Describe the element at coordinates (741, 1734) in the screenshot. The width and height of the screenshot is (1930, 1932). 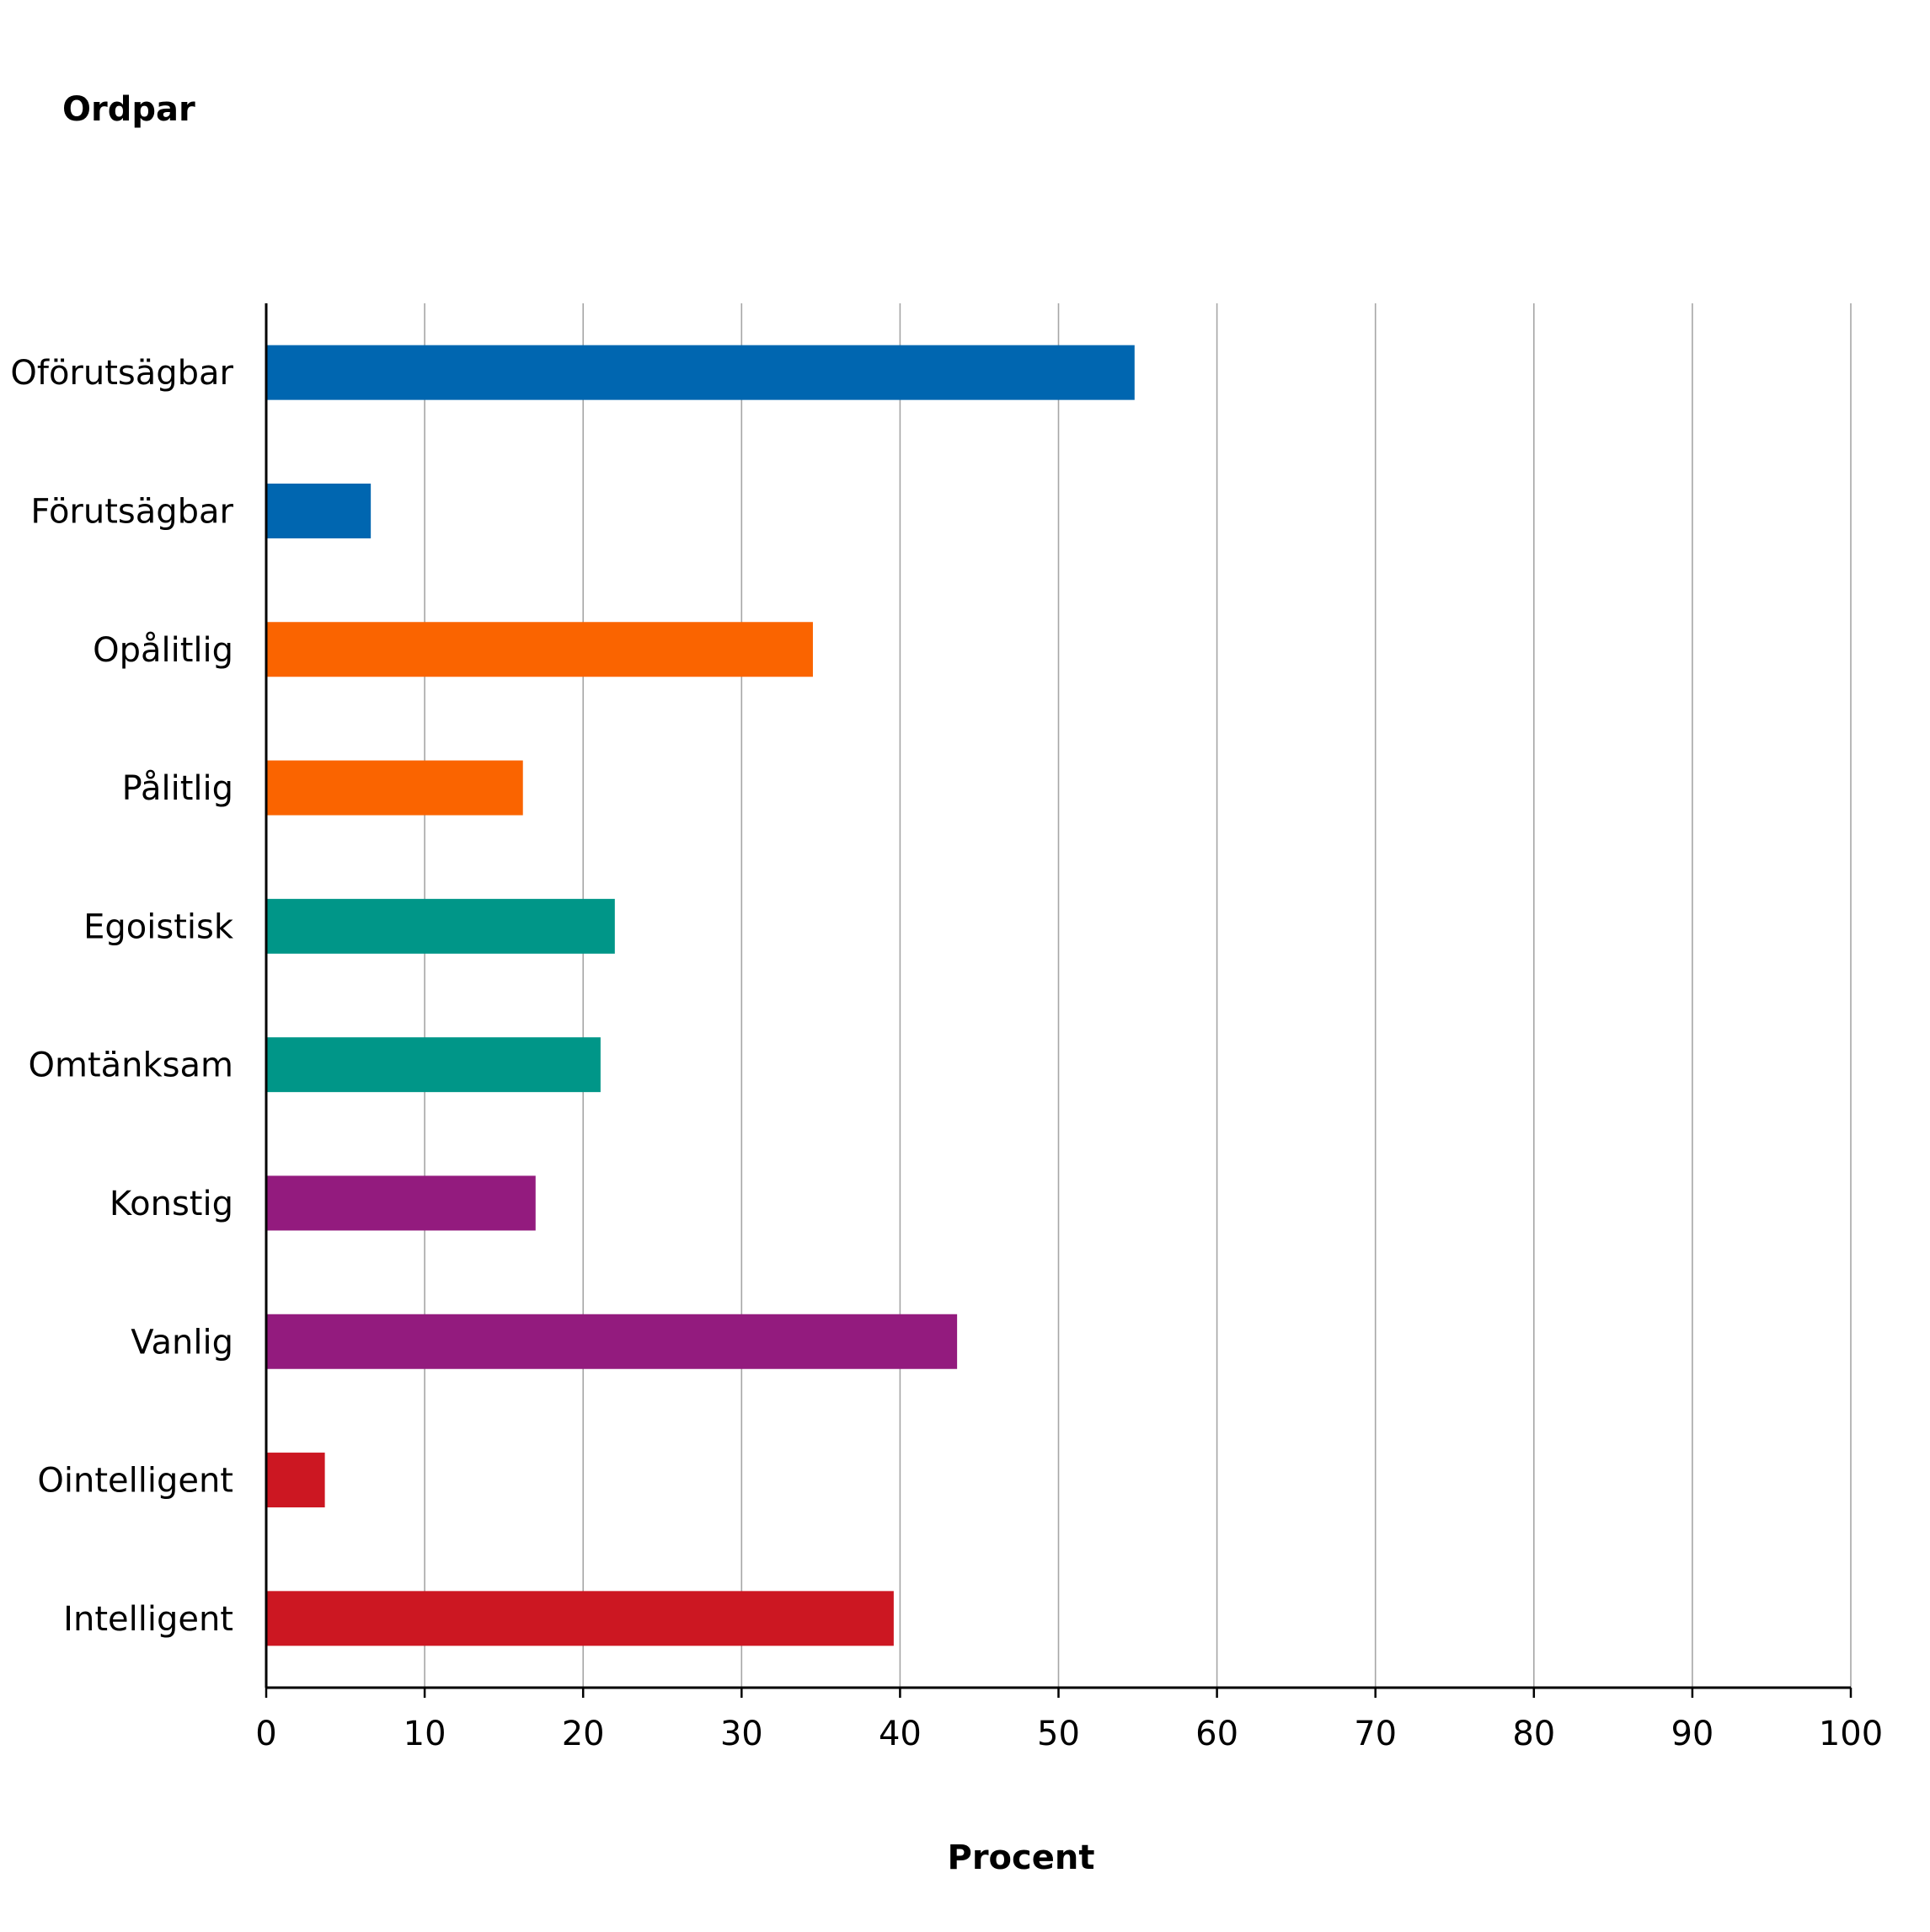
I see `x-tick-label: 30` at that location.